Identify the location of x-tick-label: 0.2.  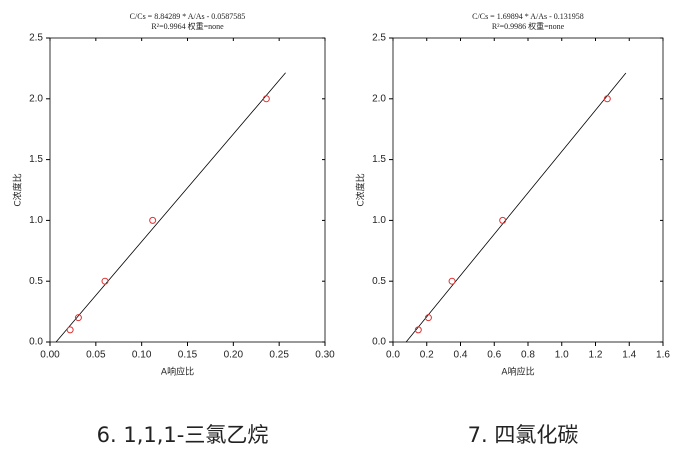
(427, 355).